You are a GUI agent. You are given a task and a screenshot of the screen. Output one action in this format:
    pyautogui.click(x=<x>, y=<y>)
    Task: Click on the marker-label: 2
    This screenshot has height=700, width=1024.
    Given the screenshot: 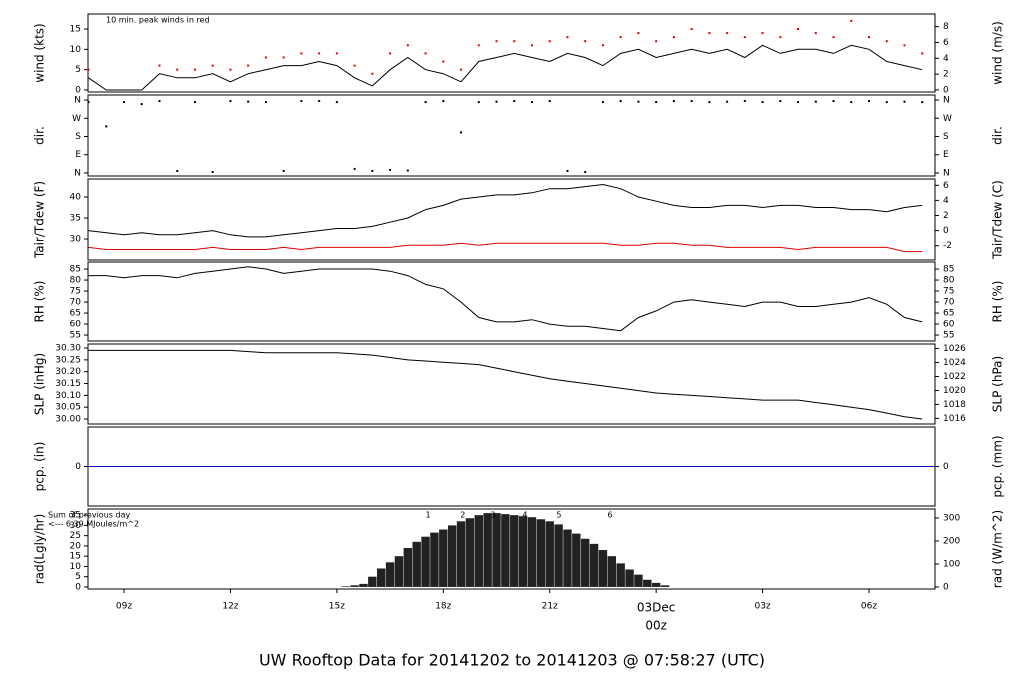 What is the action you would take?
    pyautogui.click(x=462, y=515)
    